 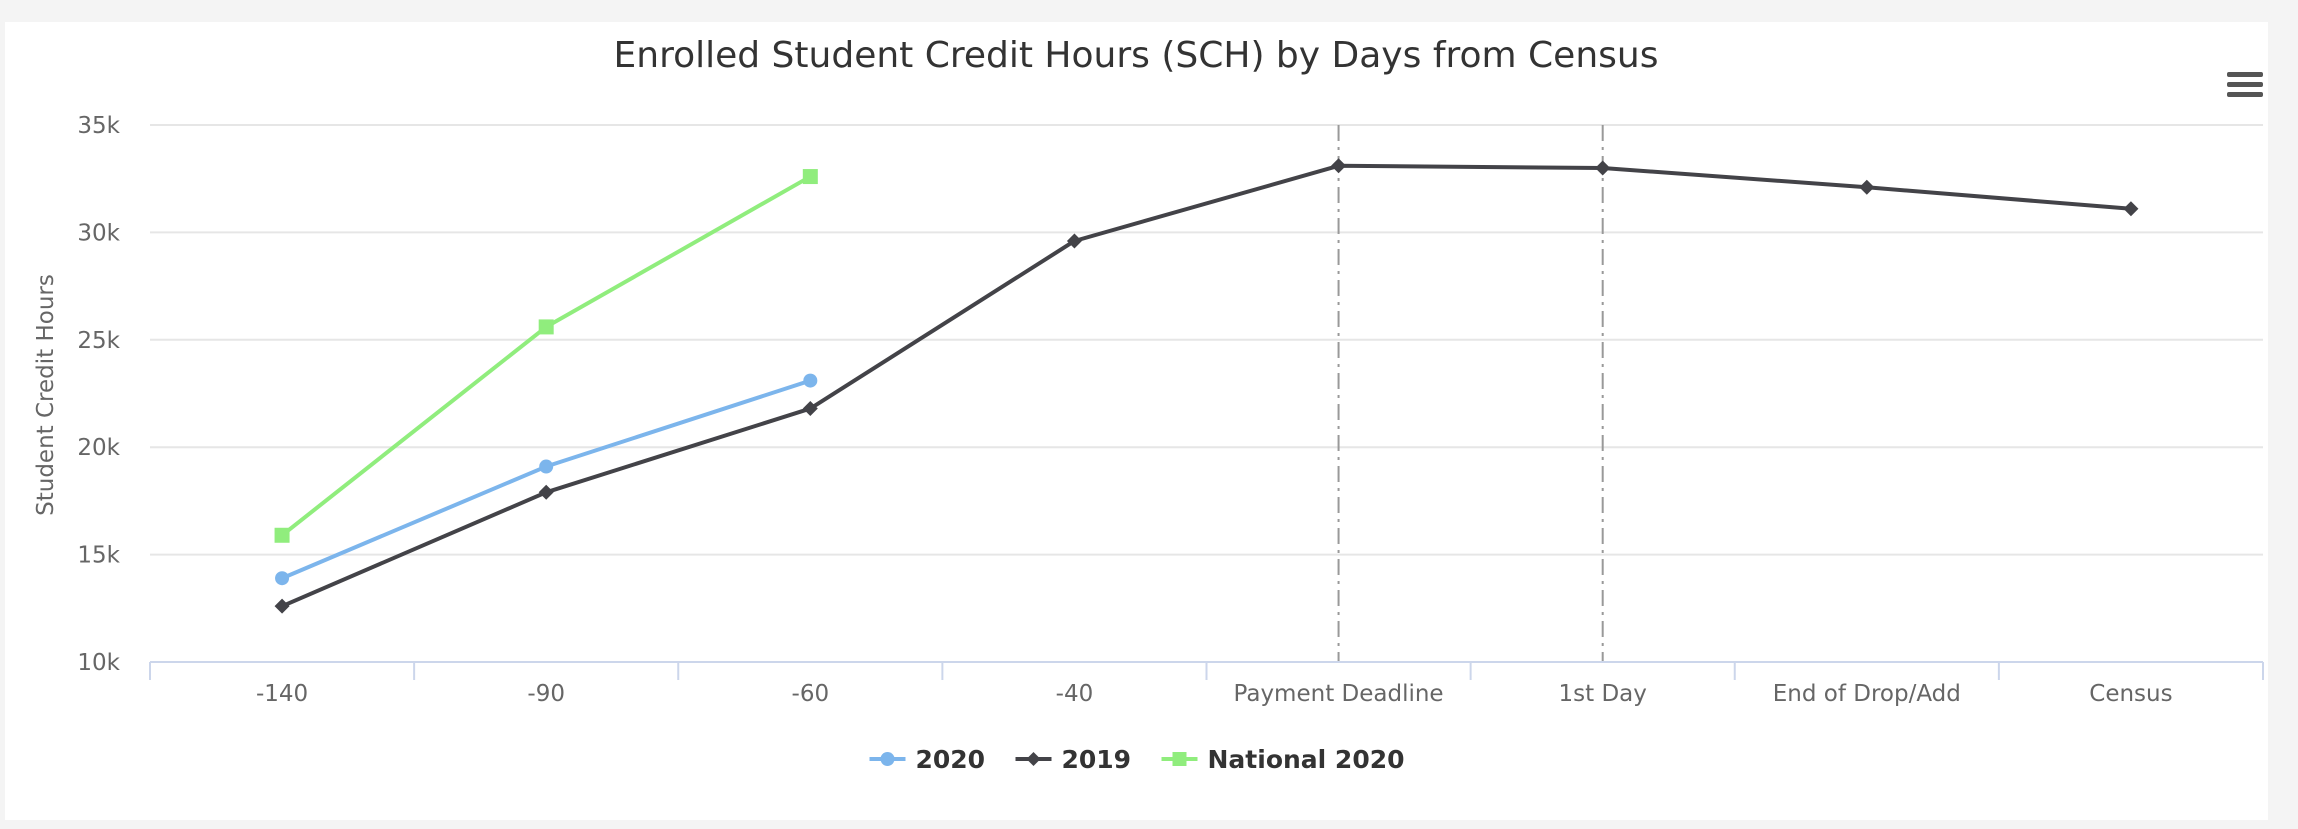 I want to click on plot-lines, so click(x=1470, y=393).